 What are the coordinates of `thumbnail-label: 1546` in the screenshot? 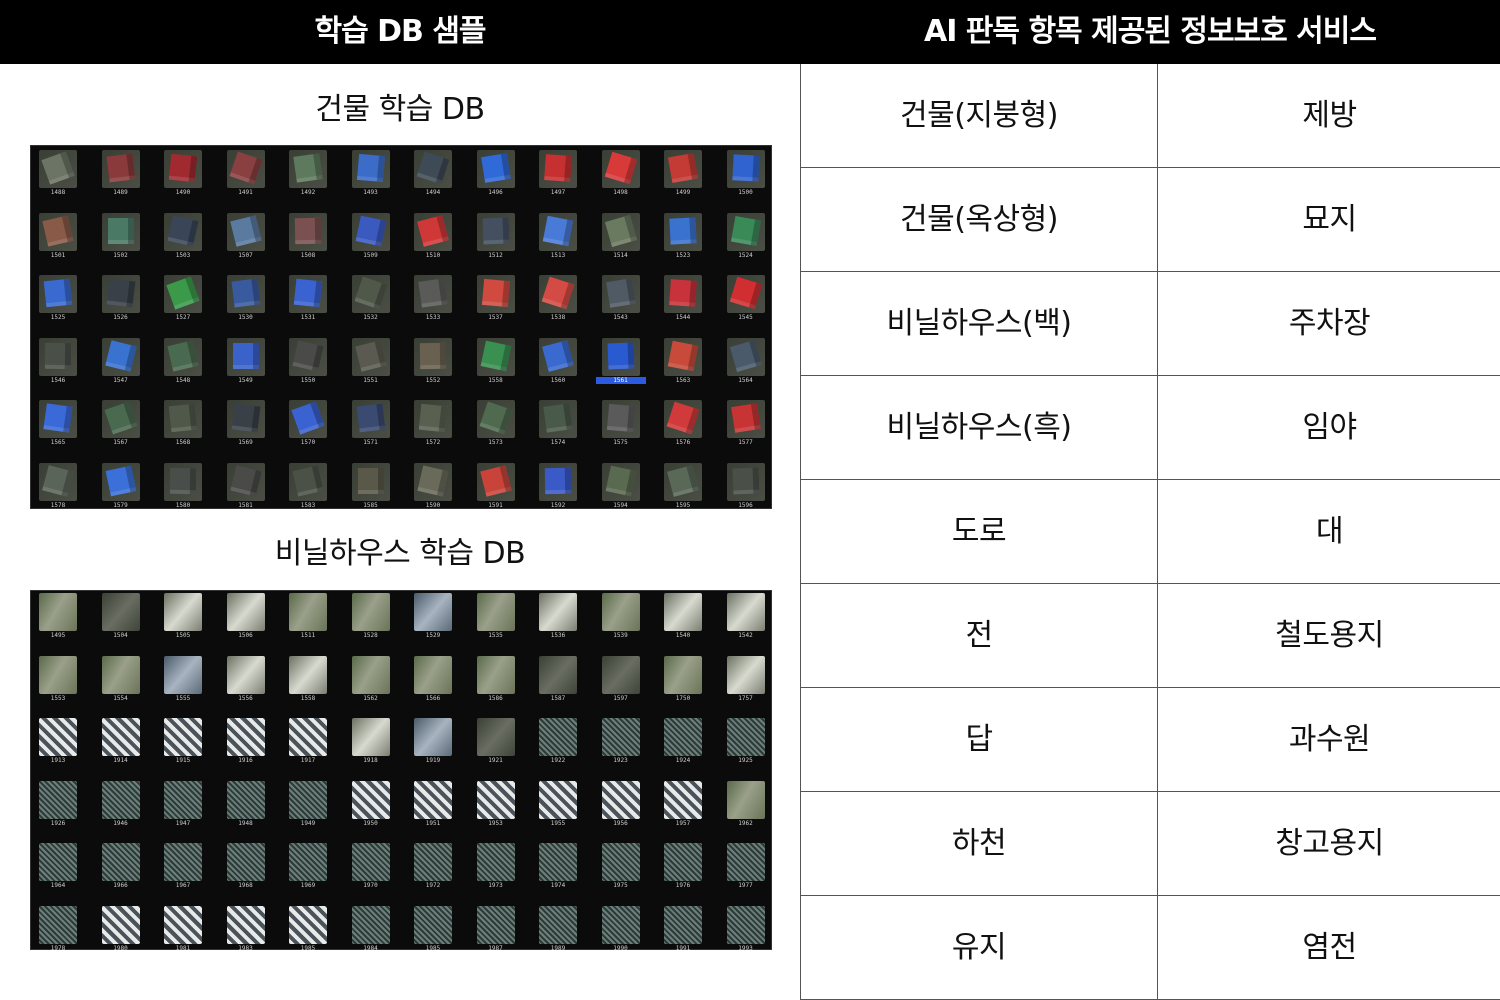 It's located at (58, 380).